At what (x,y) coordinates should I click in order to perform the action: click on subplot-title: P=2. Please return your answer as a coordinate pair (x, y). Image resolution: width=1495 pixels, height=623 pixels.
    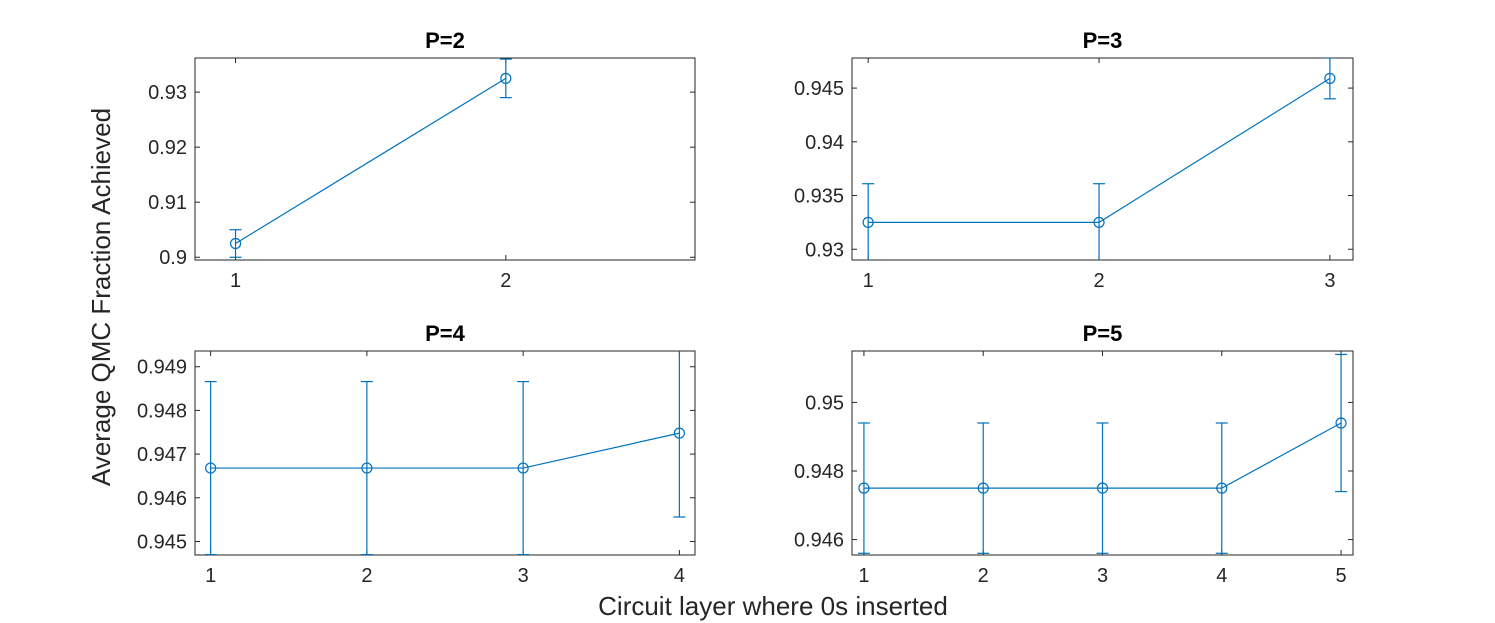
    Looking at the image, I should click on (445, 40).